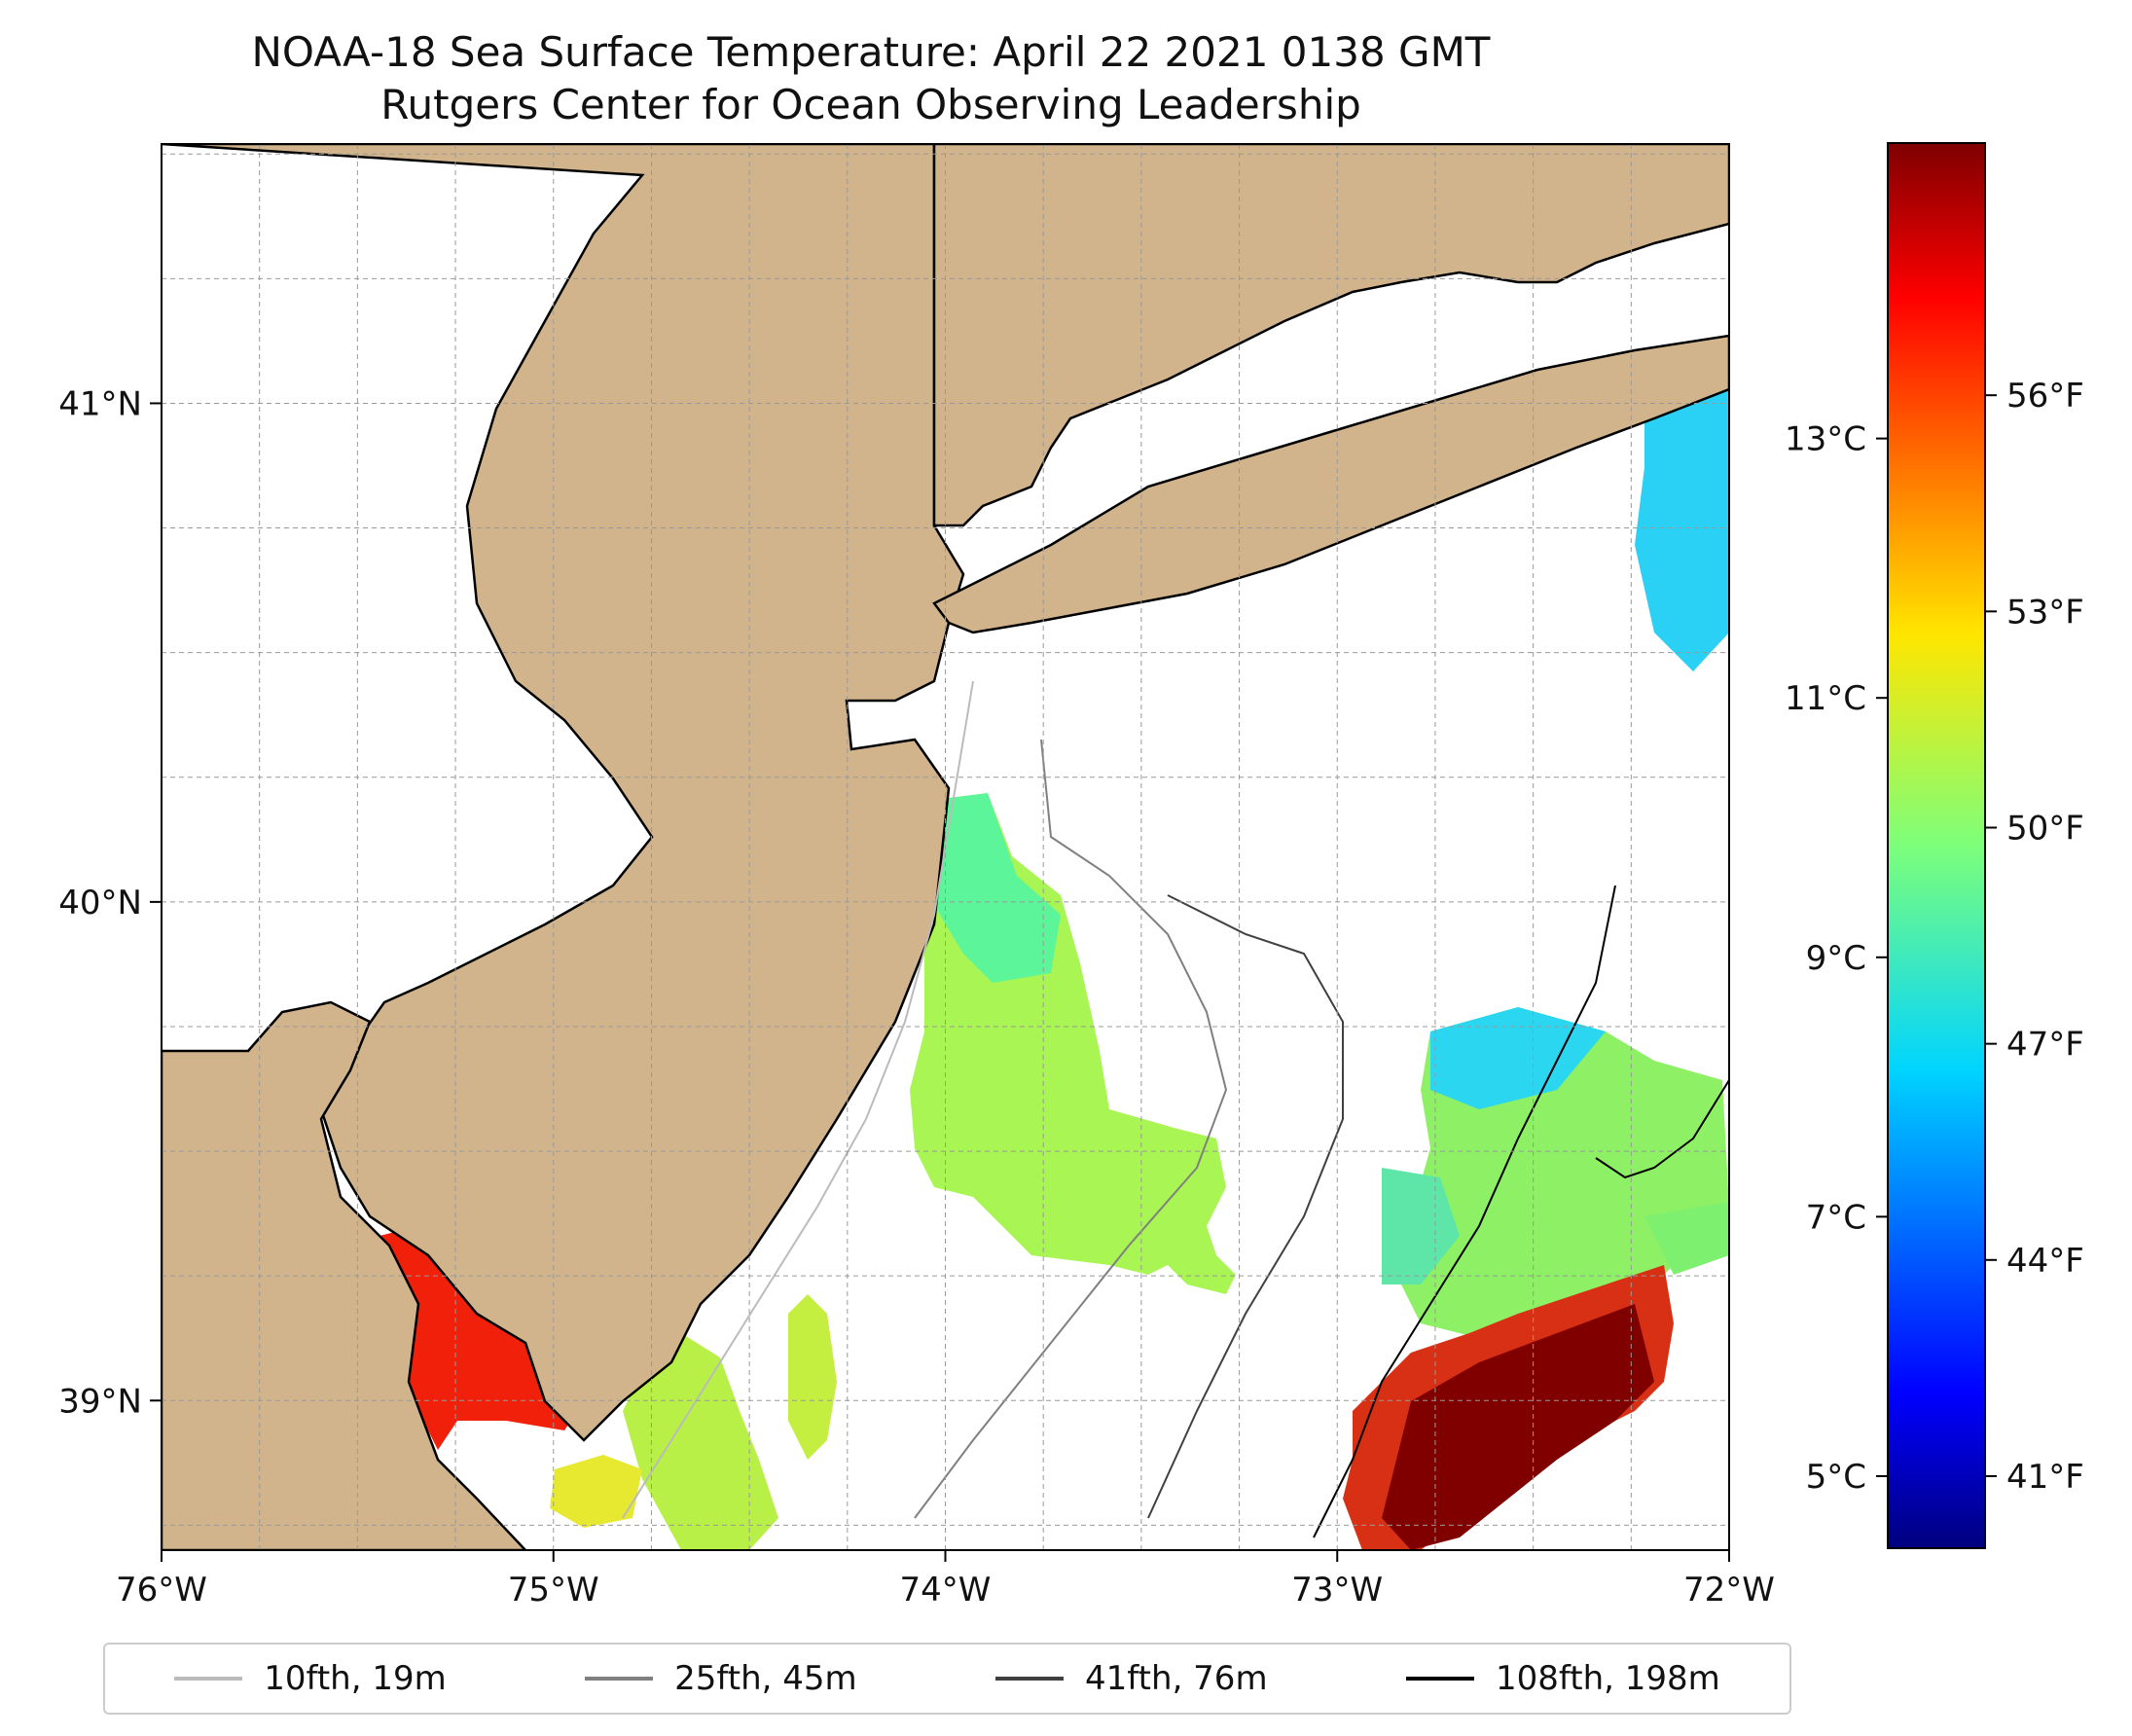  I want to click on lon-tick-label: 73°W, so click(1337, 1590).